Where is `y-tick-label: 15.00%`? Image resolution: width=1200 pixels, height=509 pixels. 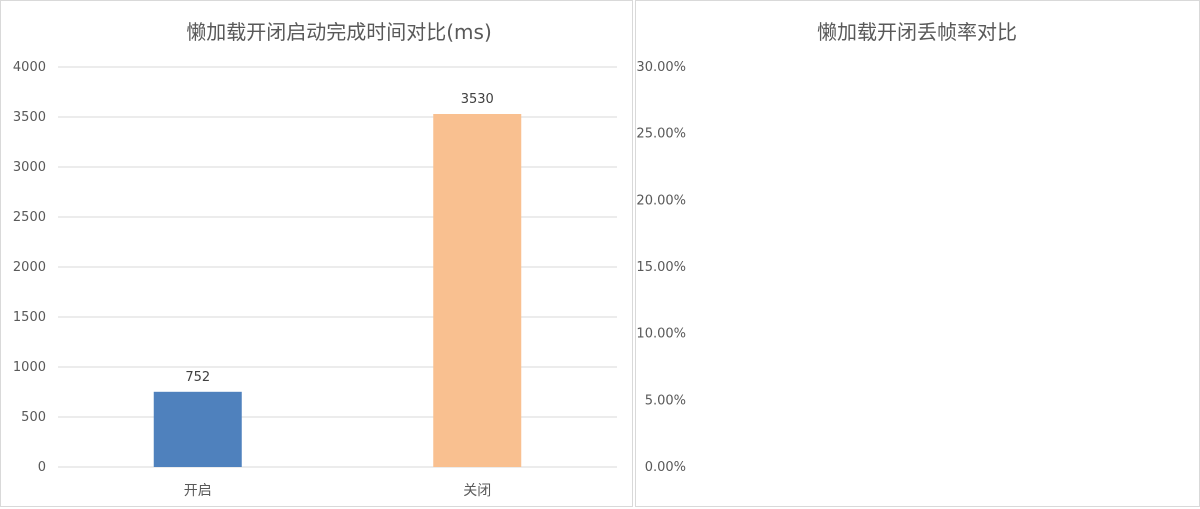 y-tick-label: 15.00% is located at coordinates (661, 267).